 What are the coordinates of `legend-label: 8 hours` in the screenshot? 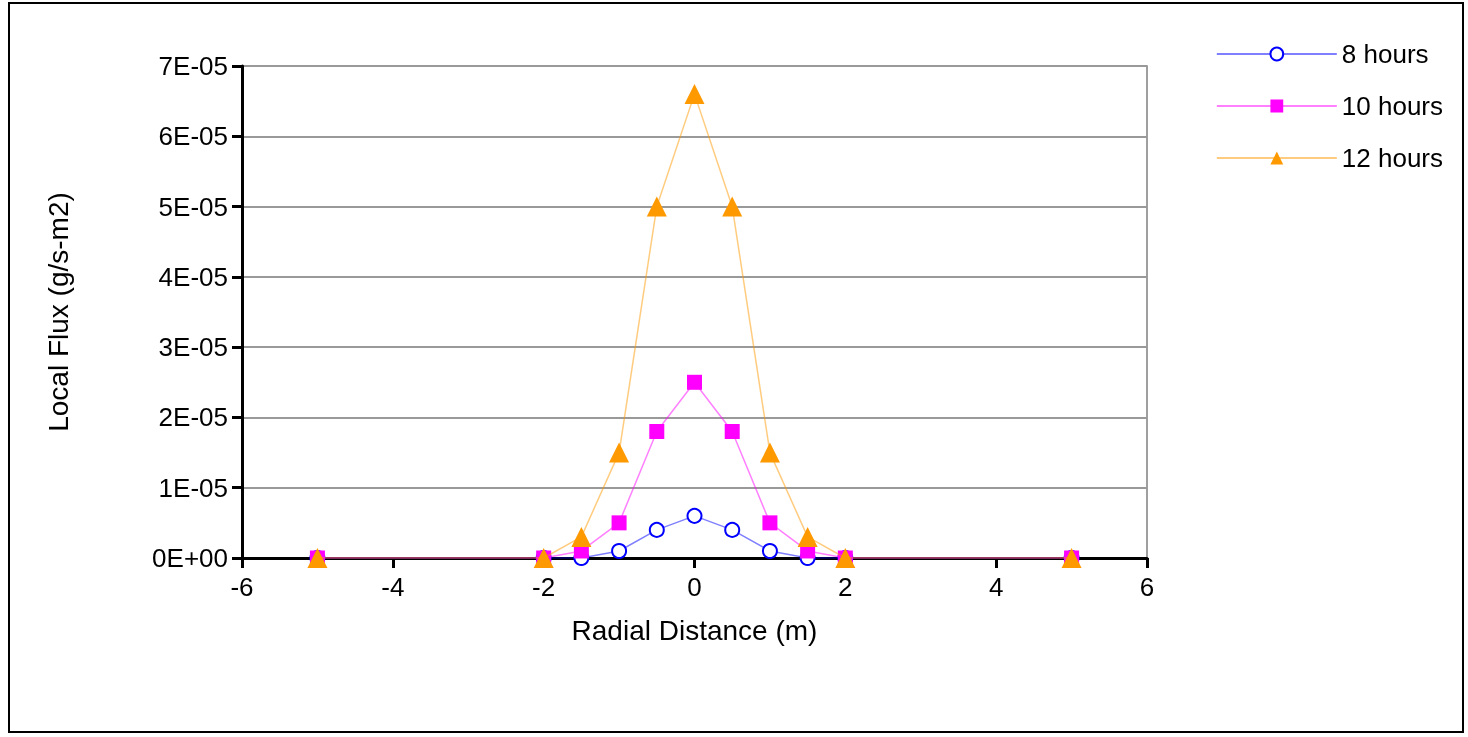 It's located at (1385, 54).